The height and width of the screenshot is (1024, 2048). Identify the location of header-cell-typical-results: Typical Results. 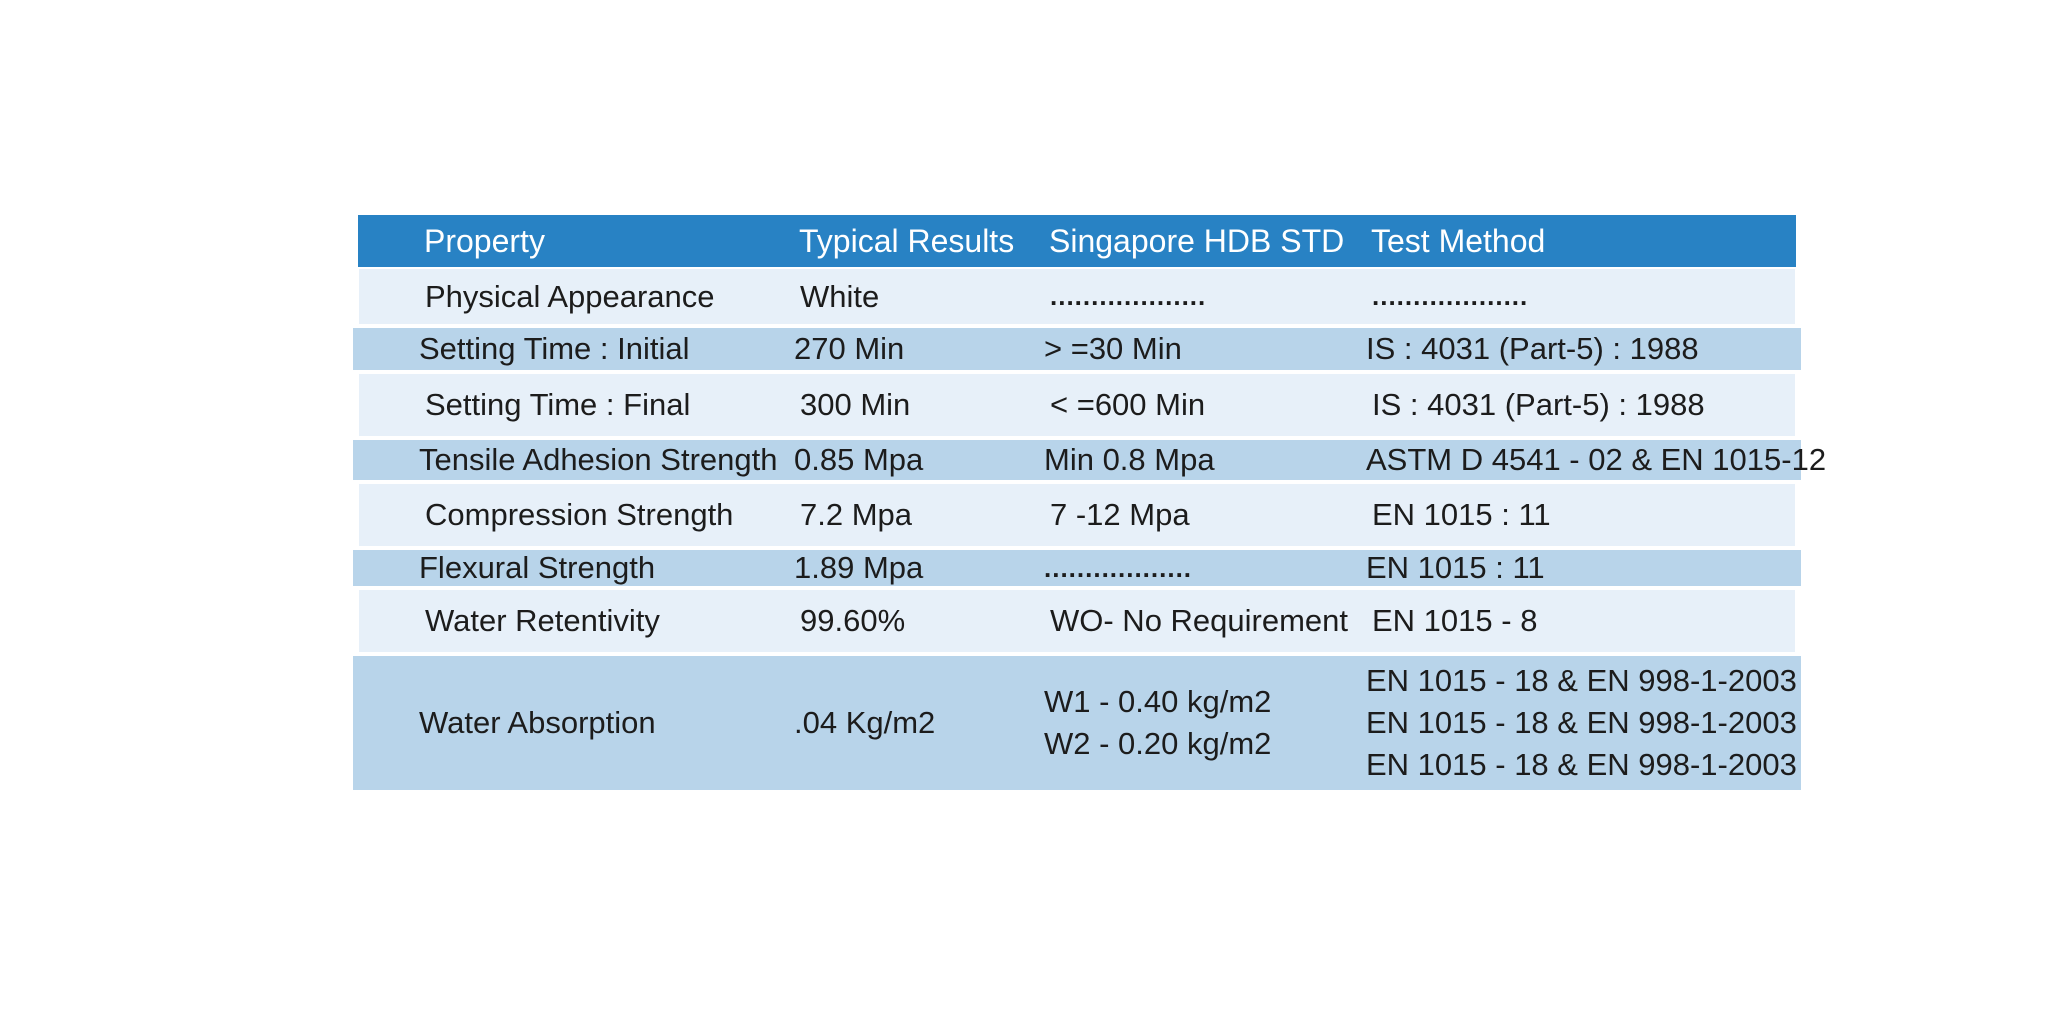
(907, 240).